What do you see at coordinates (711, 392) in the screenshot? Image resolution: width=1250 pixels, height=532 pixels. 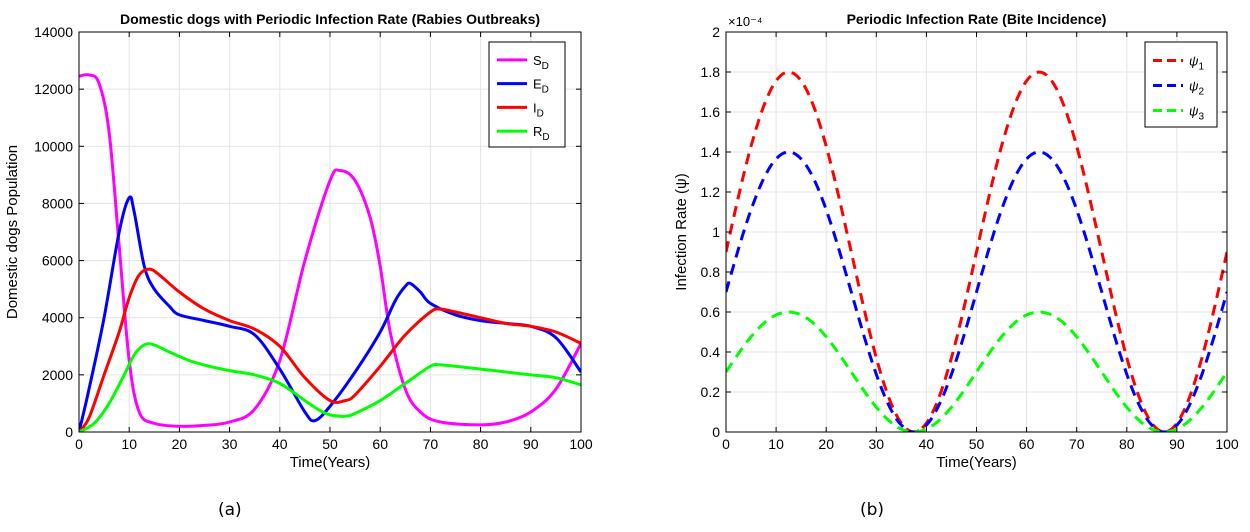 I see `y-tick-label: 0.2` at bounding box center [711, 392].